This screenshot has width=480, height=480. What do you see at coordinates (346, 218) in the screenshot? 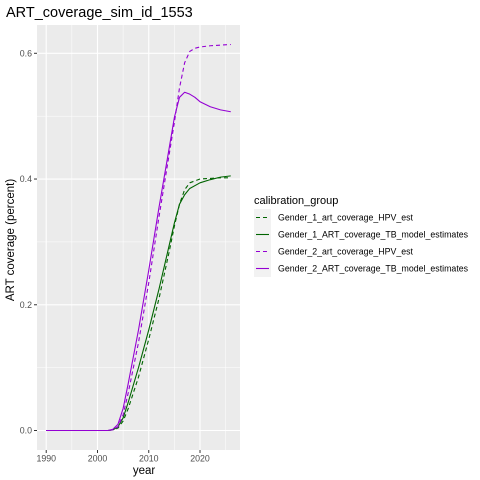
I see `legend-label: Gender_1_art_coverage_HPV_est` at bounding box center [346, 218].